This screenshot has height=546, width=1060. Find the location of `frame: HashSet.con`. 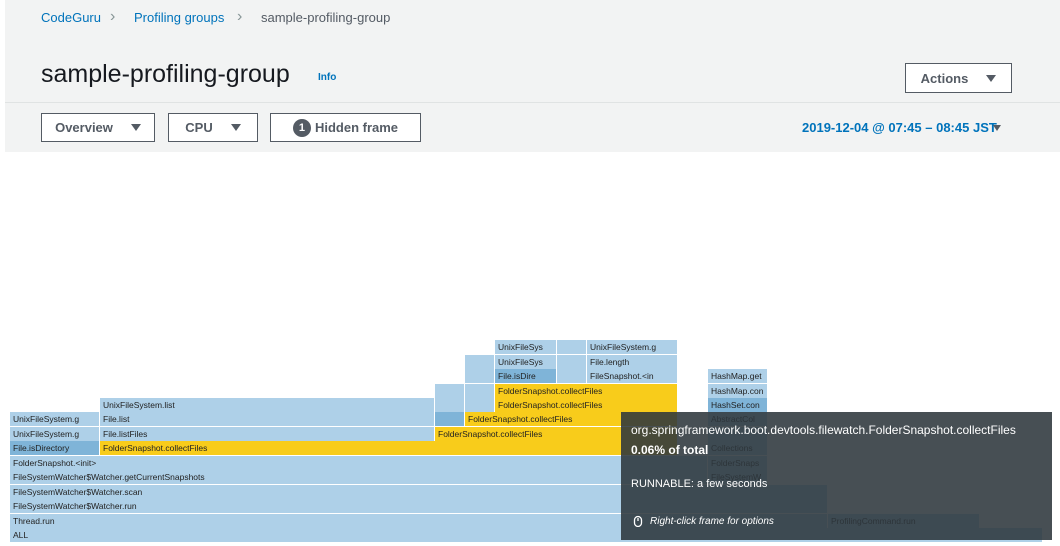

frame: HashSet.con is located at coordinates (738, 404).